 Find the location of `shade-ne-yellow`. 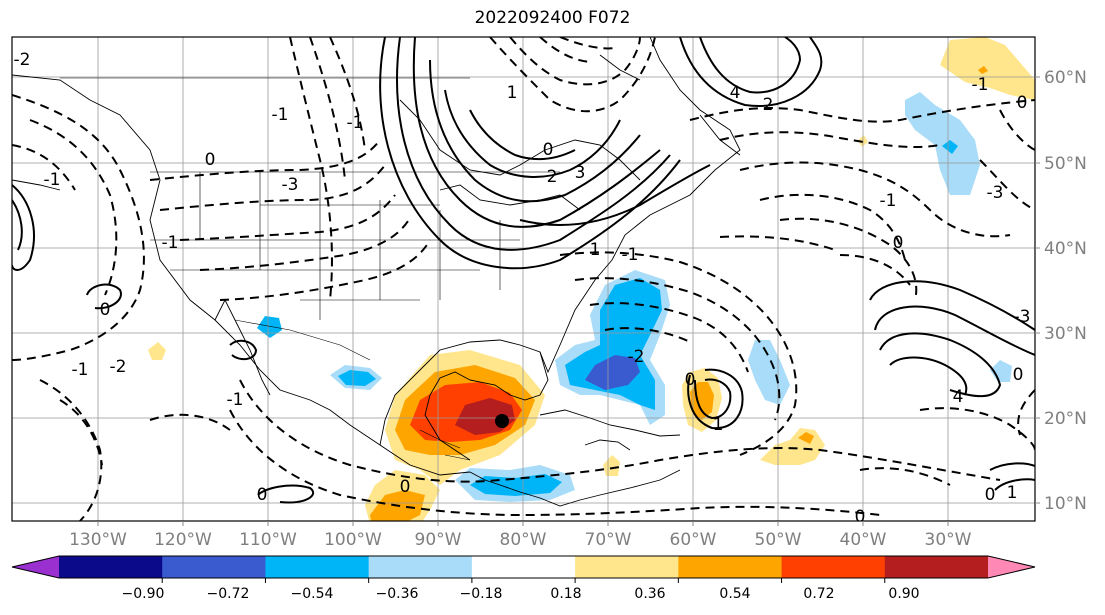

shade-ne-yellow is located at coordinates (987, 68).